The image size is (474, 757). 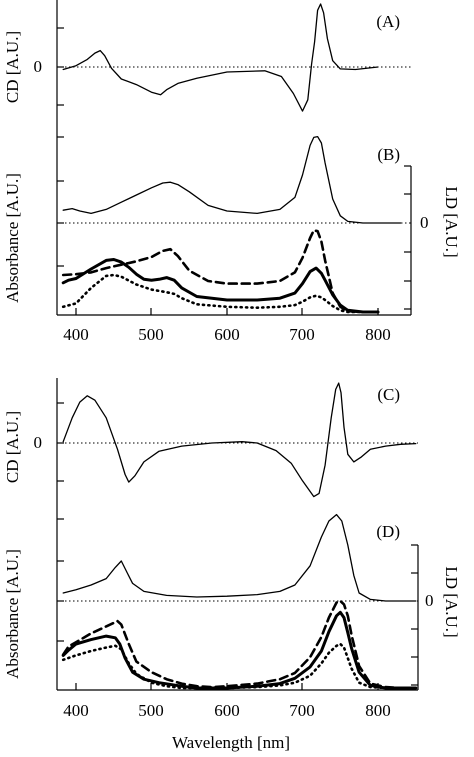 What do you see at coordinates (38, 66) in the screenshot?
I see `panel-a-zero-label: 0` at bounding box center [38, 66].